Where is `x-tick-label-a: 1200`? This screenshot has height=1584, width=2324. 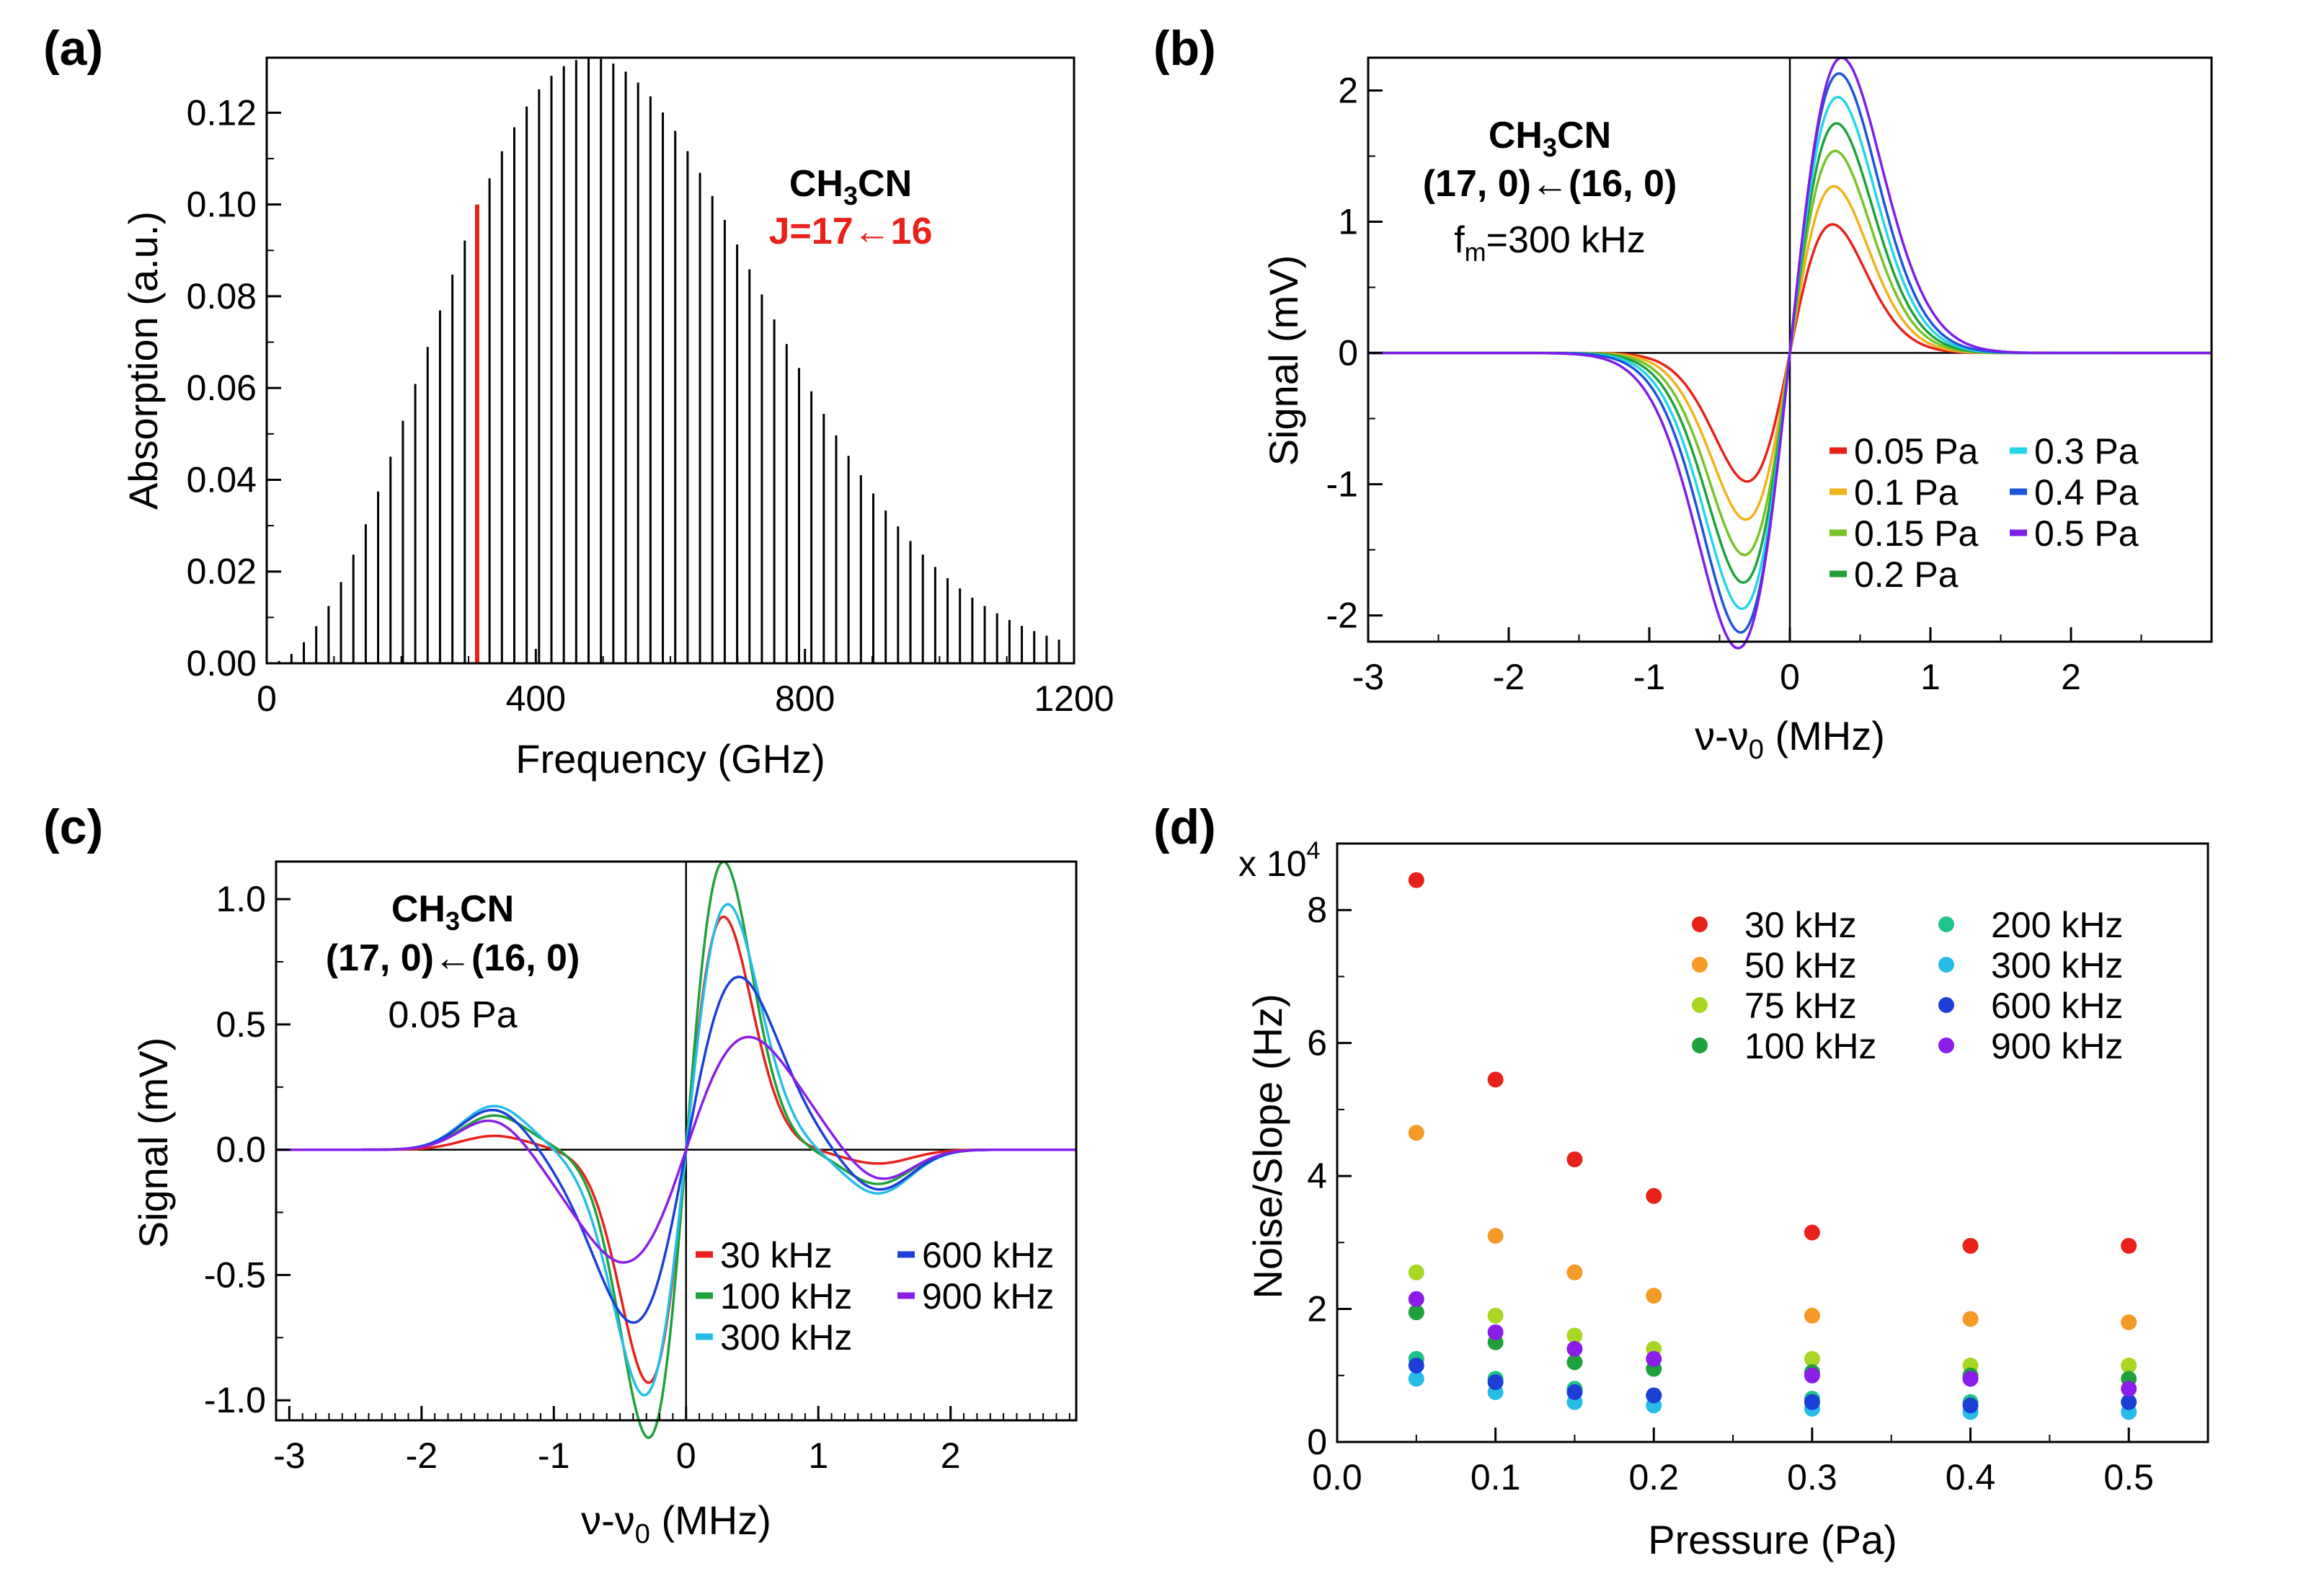 x-tick-label-a: 1200 is located at coordinates (1074, 698).